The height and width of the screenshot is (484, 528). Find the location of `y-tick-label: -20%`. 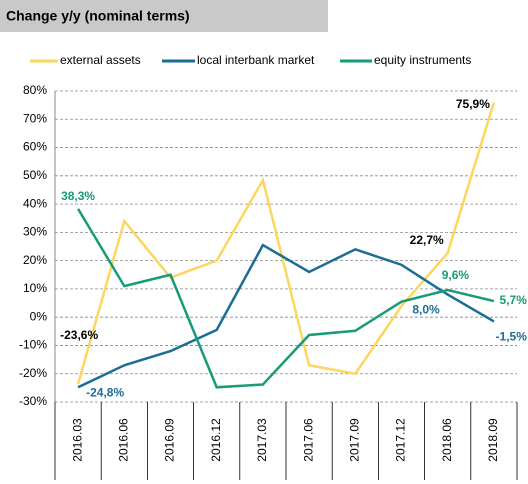

y-tick-label: -20% is located at coordinates (33, 373).